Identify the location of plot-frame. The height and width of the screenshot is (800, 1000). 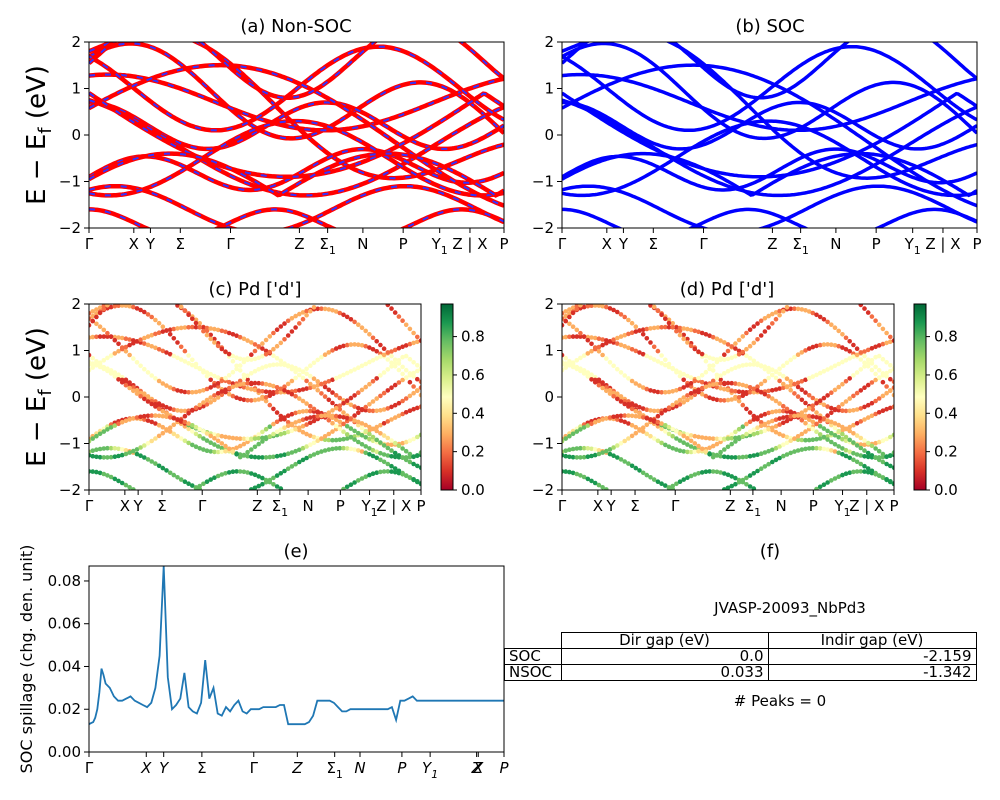
(296, 659).